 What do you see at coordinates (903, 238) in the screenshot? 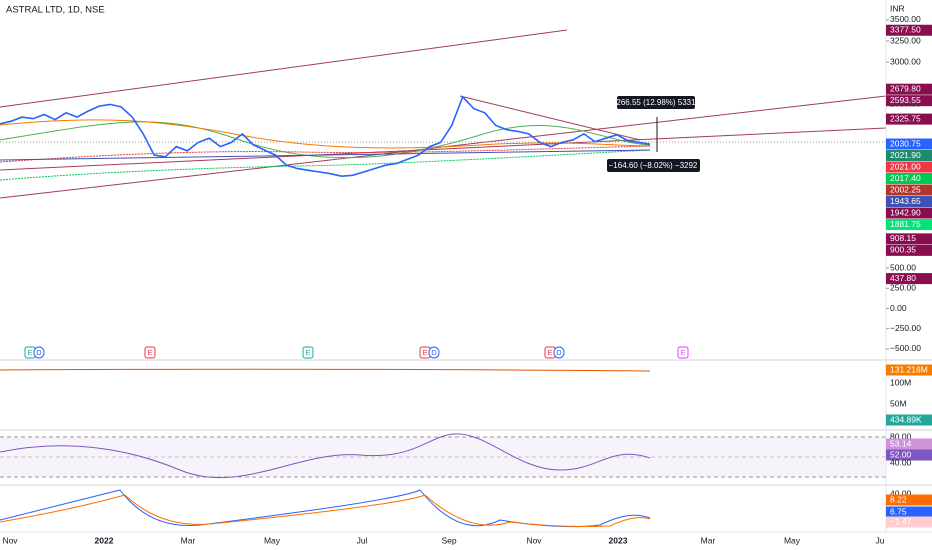
I see `price-label: 908.15` at bounding box center [903, 238].